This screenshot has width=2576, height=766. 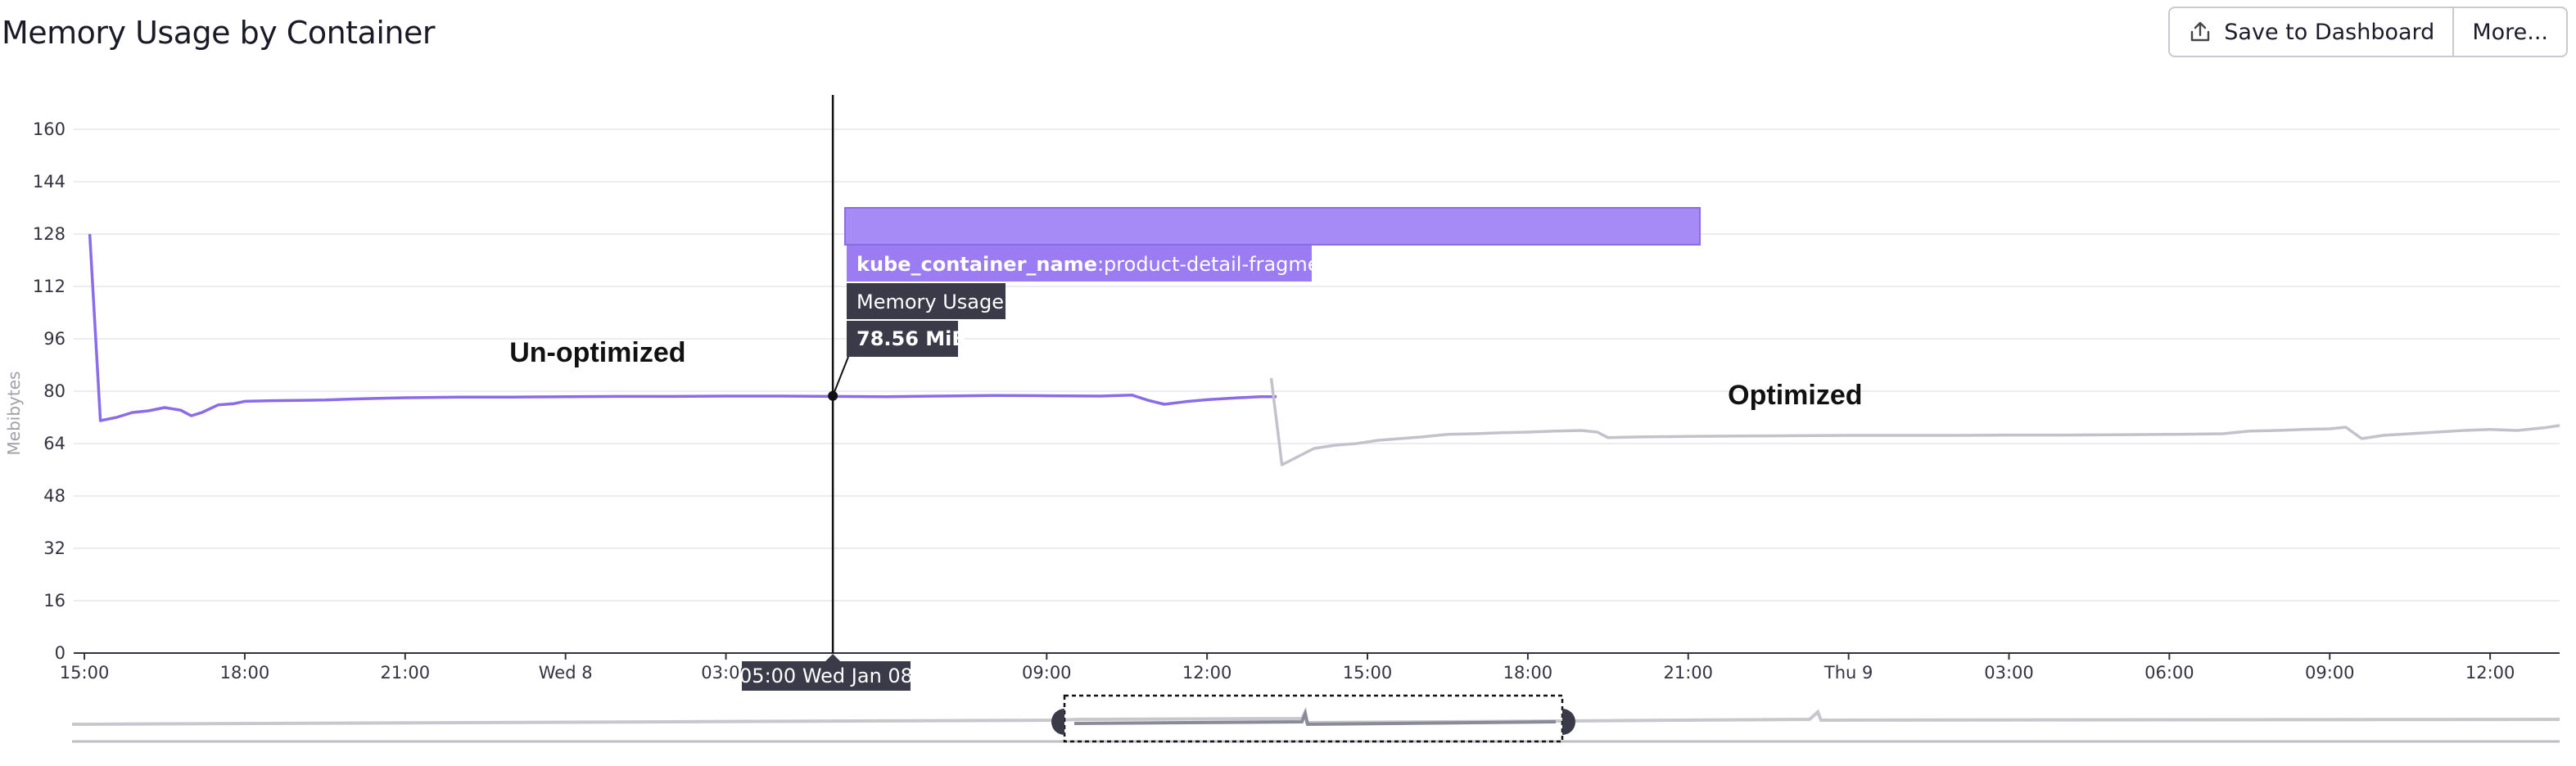 I want to click on tooltip-value-box, so click(x=902, y=339).